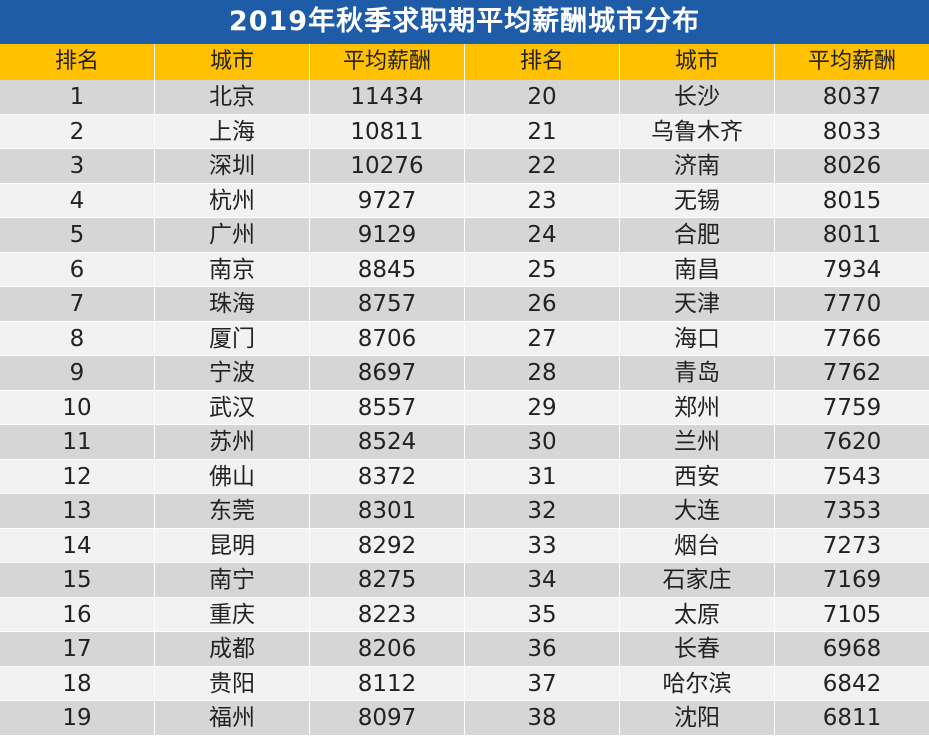  I want to click on table-header: 排名 城市 平均薪酬 排名 城市 平均薪酬, so click(464, 62).